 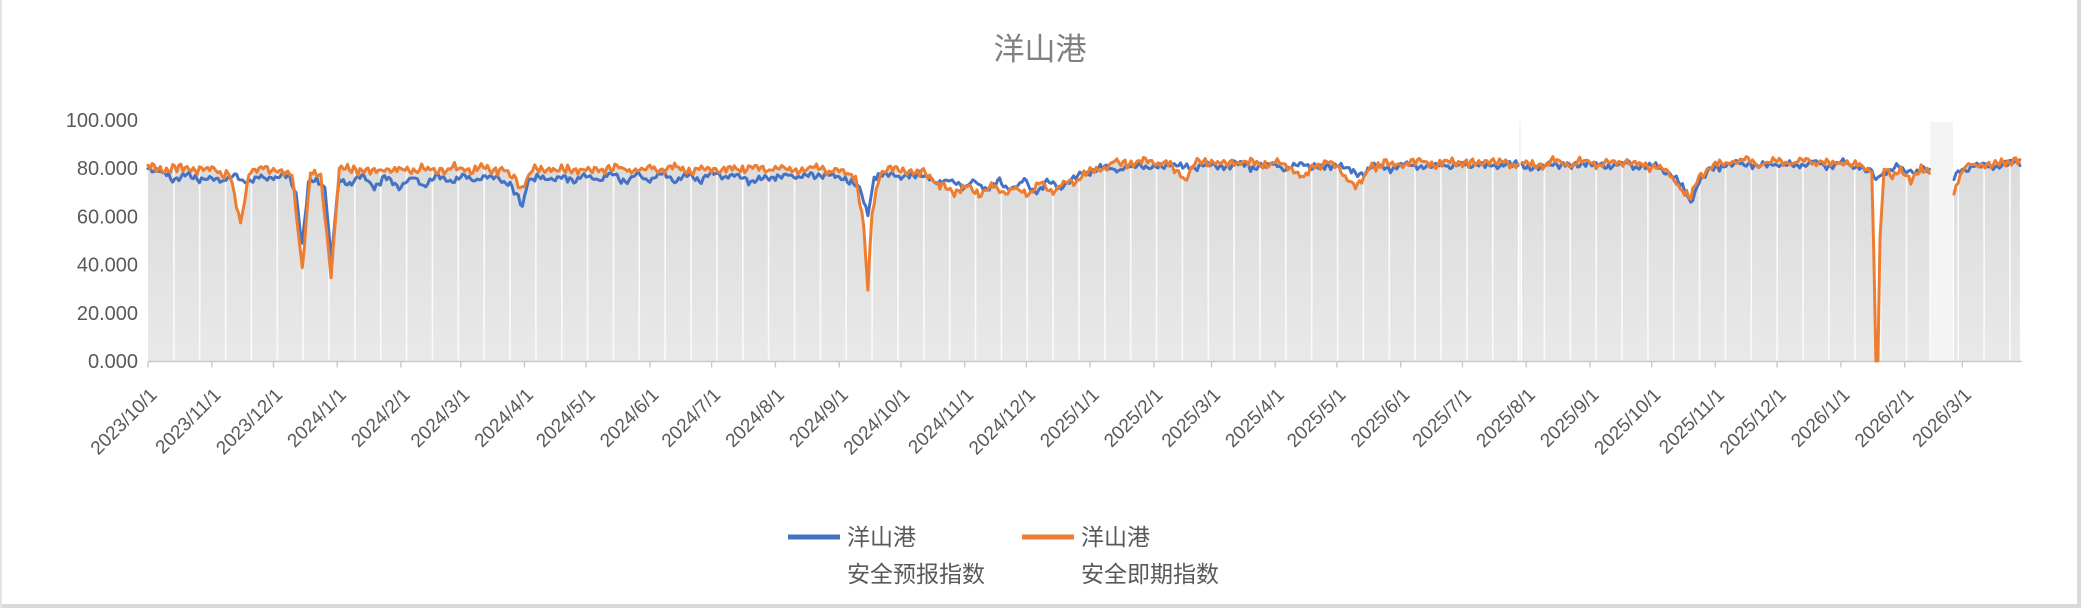 I want to click on x-axis, so click(x=1084, y=364).